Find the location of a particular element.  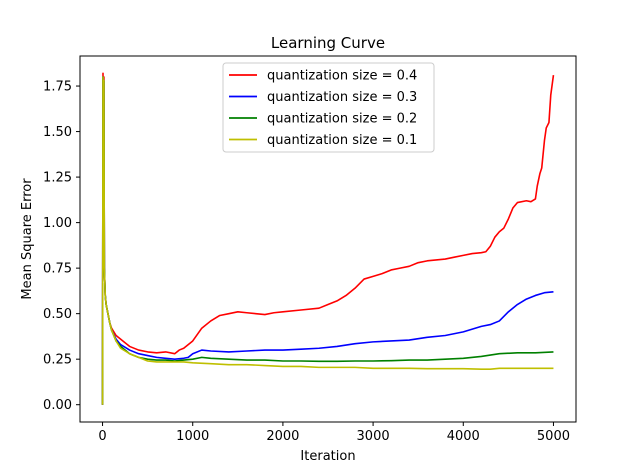

y-tick-label: 1.75 is located at coordinates (57, 87).